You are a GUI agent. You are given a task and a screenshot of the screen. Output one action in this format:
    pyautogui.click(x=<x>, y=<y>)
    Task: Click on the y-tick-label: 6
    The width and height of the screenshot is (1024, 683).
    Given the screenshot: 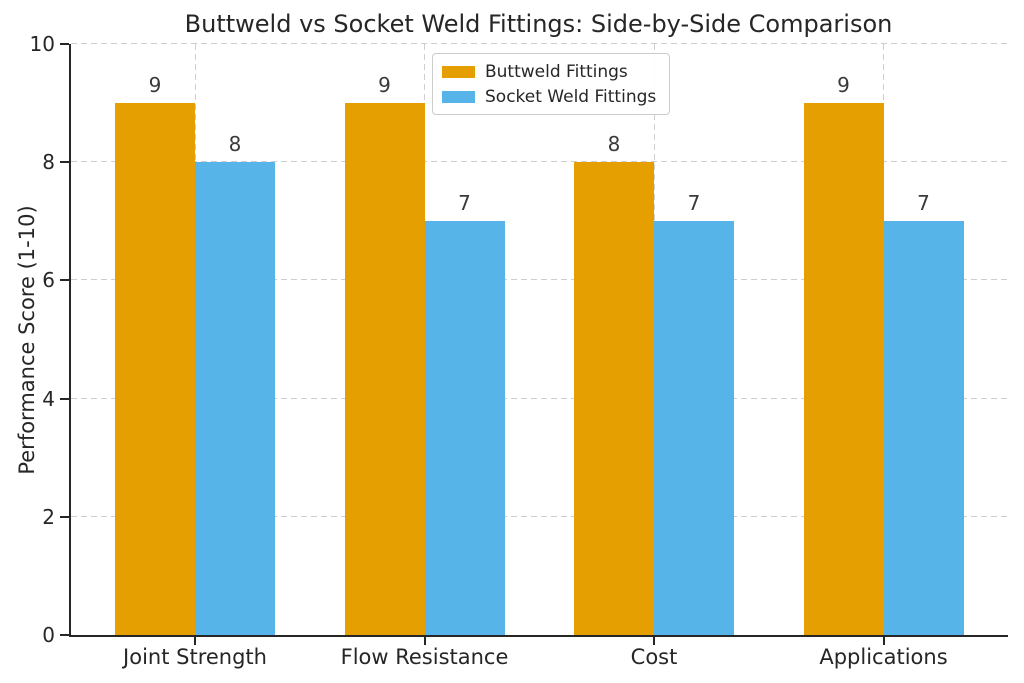 What is the action you would take?
    pyautogui.click(x=48, y=280)
    